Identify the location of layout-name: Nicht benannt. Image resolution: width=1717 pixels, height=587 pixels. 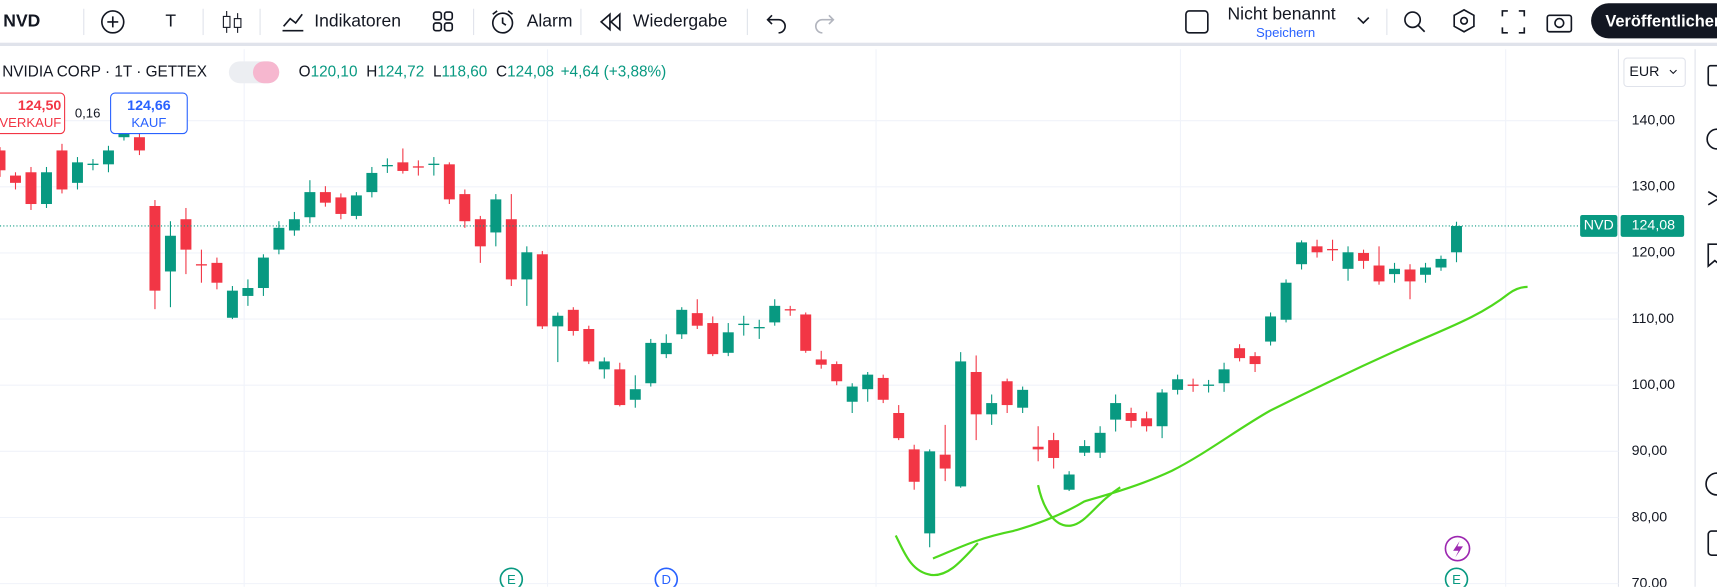
(1281, 15).